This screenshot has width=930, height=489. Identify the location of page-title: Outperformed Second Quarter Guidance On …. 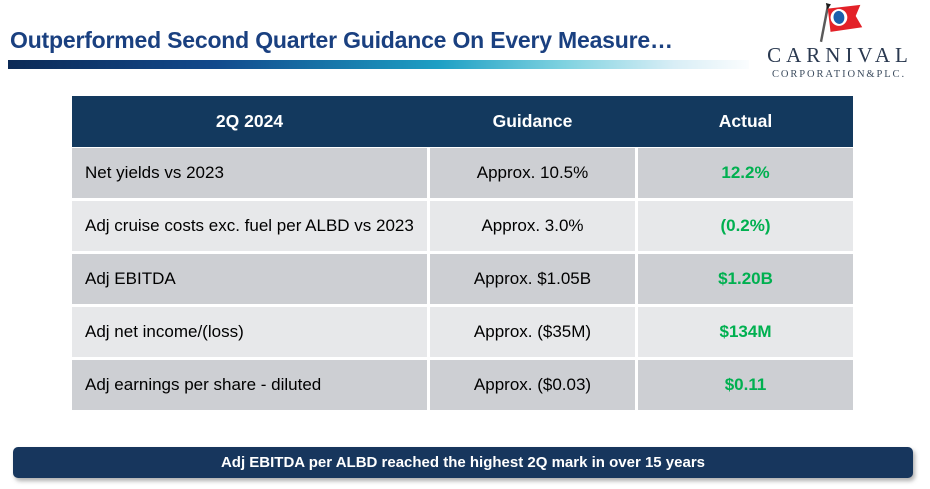
(341, 40).